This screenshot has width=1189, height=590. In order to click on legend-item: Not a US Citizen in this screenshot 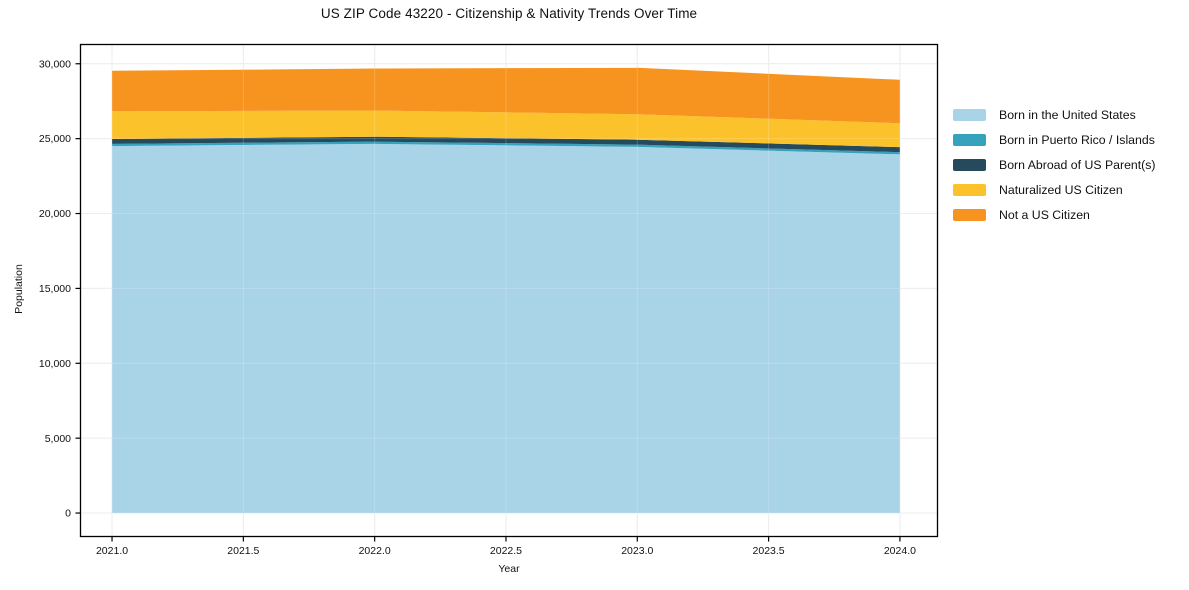, I will do `click(1054, 214)`.